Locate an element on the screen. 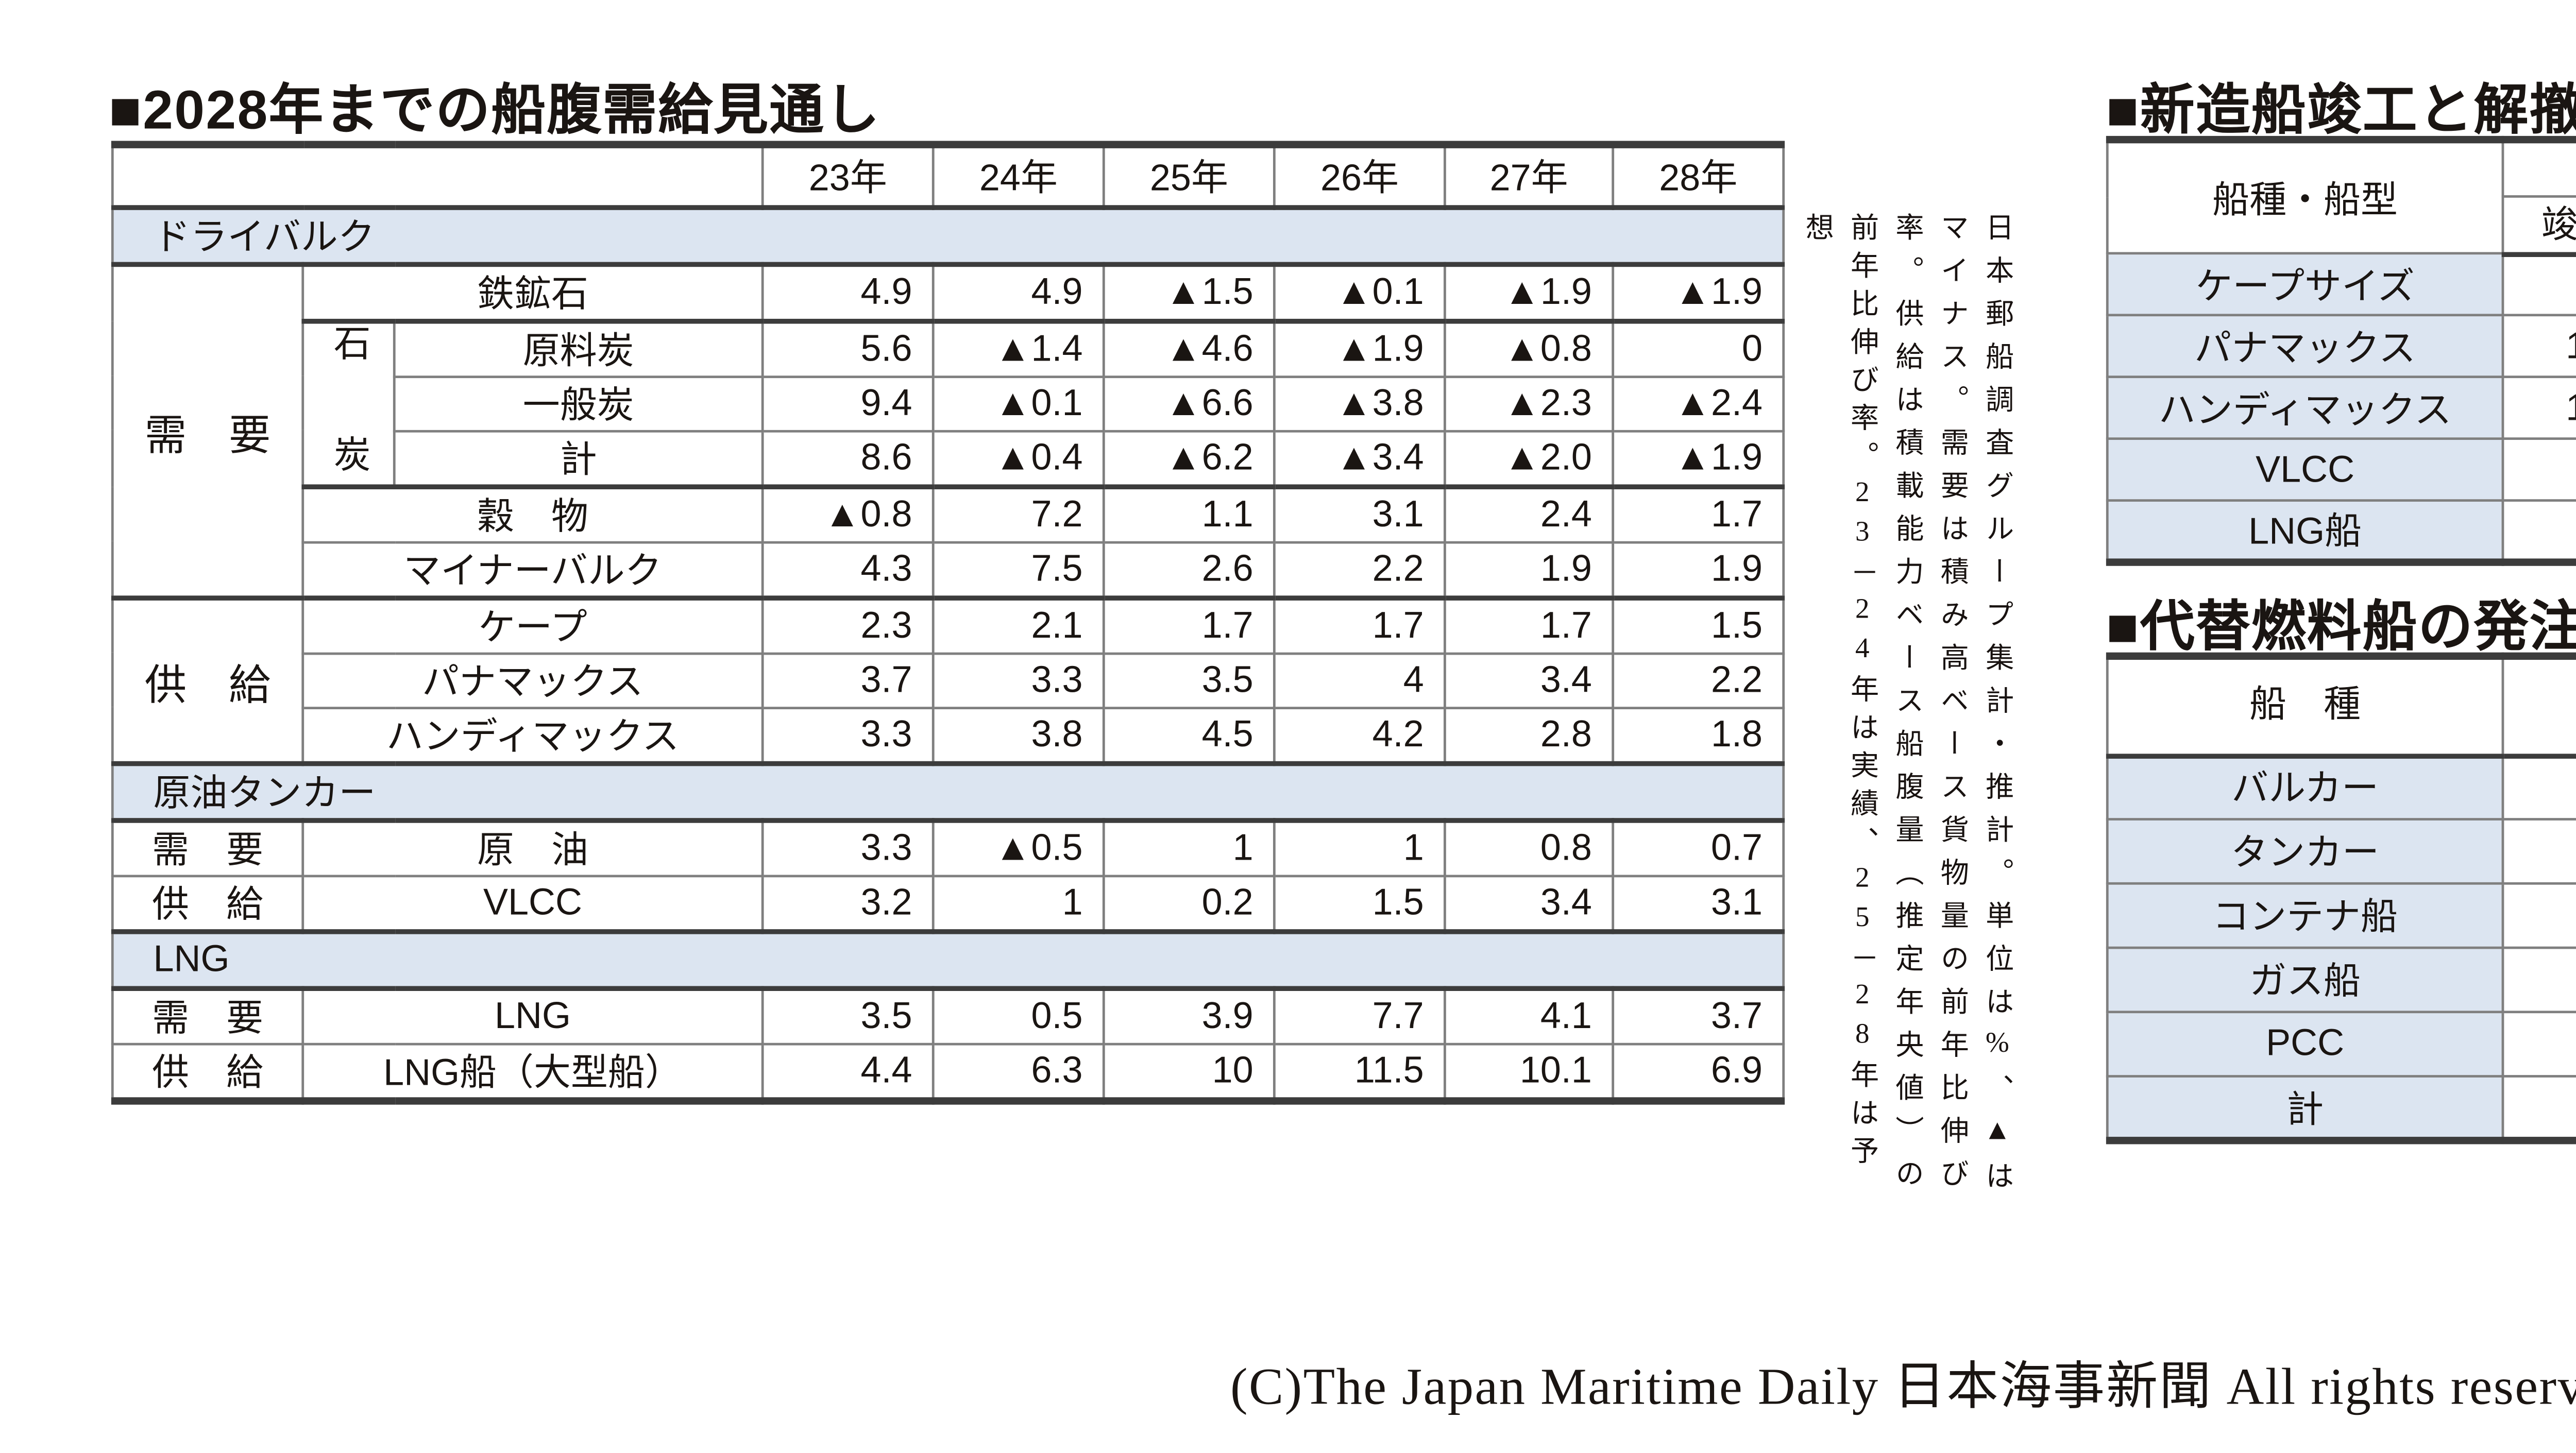  table-row: LNG船 93 15 93 10 84 7 54 13 is located at coordinates (2341, 531).